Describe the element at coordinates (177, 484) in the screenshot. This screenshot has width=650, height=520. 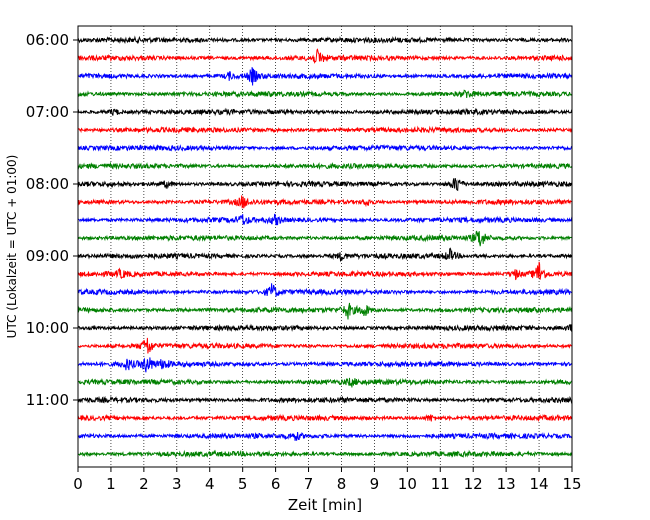
I see `x-tick-label: 3` at that location.